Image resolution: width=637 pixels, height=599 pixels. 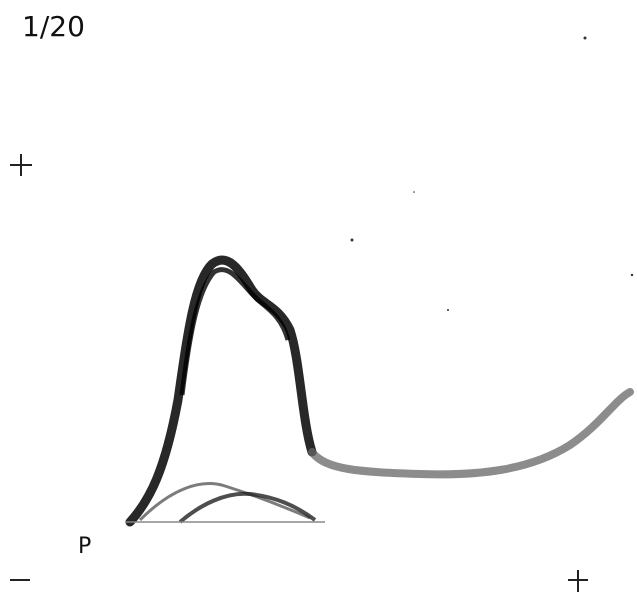 I want to click on peak-trace, so click(x=221, y=391).